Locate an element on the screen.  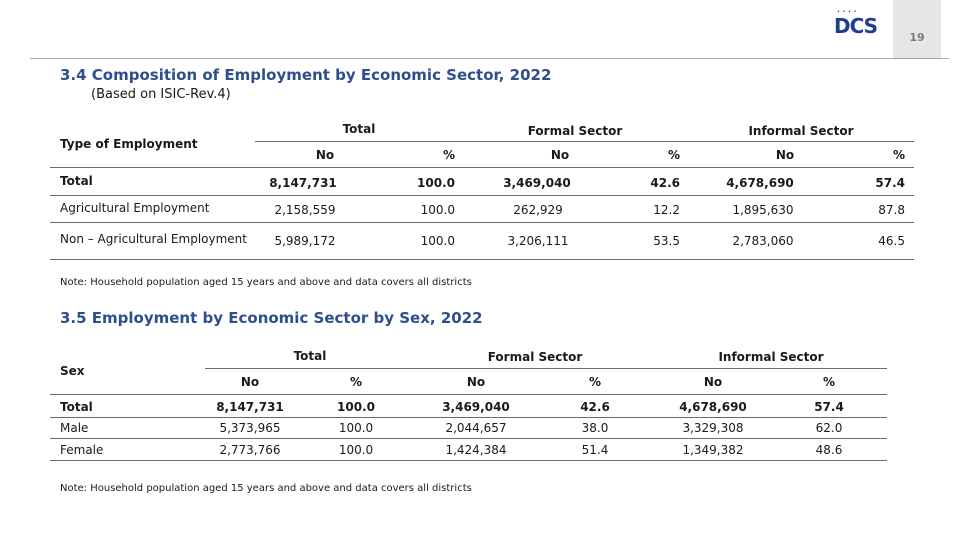
table-cell: 2,044,657 is located at coordinates (476, 428).